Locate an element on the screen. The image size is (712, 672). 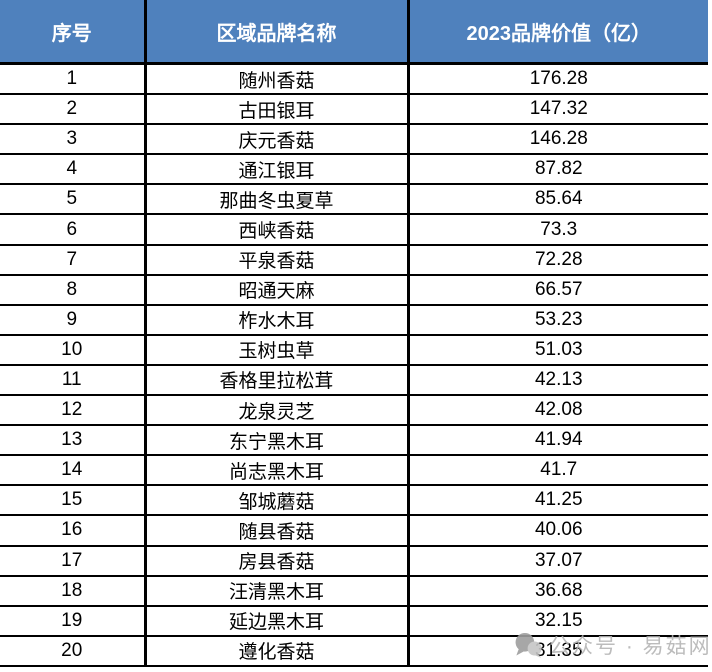
row-index-cell: 10 is located at coordinates (73, 350).